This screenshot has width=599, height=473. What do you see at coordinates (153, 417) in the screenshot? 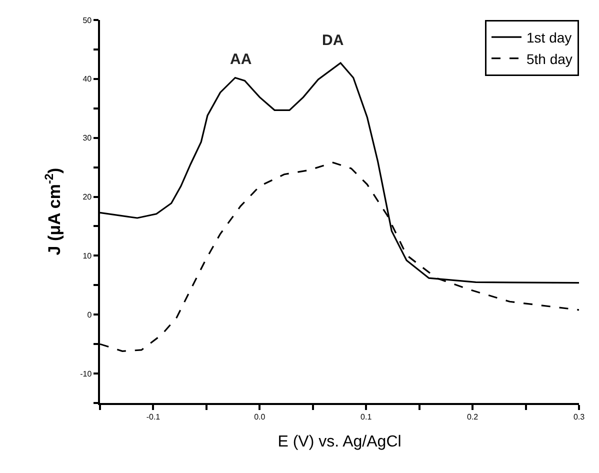
I see `x-tick-label: -0.1` at bounding box center [153, 417].